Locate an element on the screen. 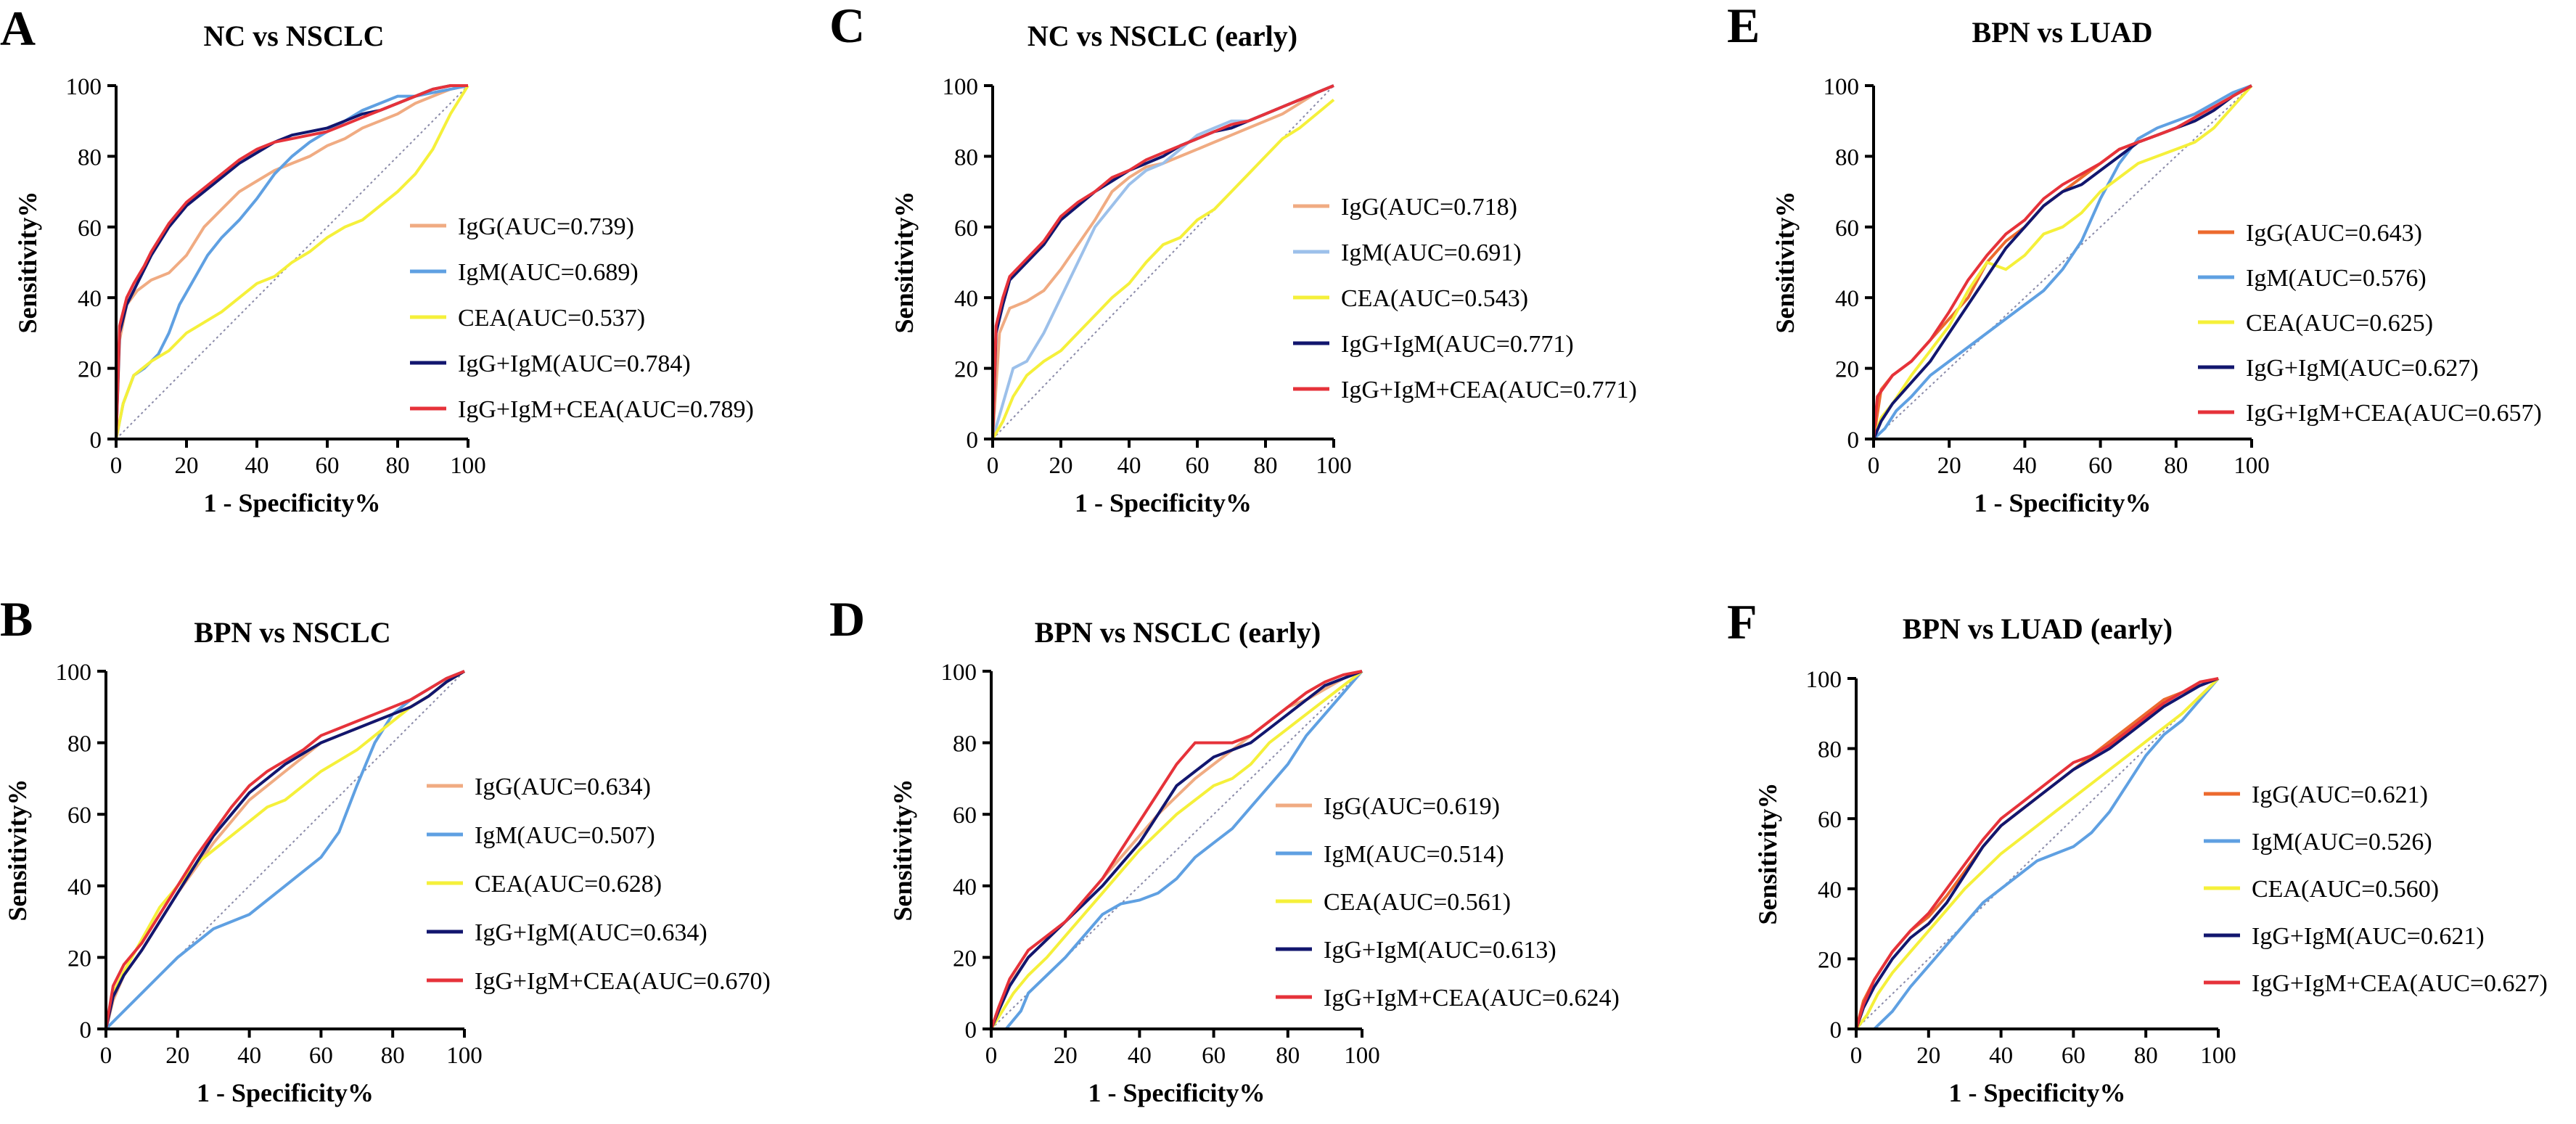  chart-title: BPN vs LUAD is located at coordinates (2062, 32).